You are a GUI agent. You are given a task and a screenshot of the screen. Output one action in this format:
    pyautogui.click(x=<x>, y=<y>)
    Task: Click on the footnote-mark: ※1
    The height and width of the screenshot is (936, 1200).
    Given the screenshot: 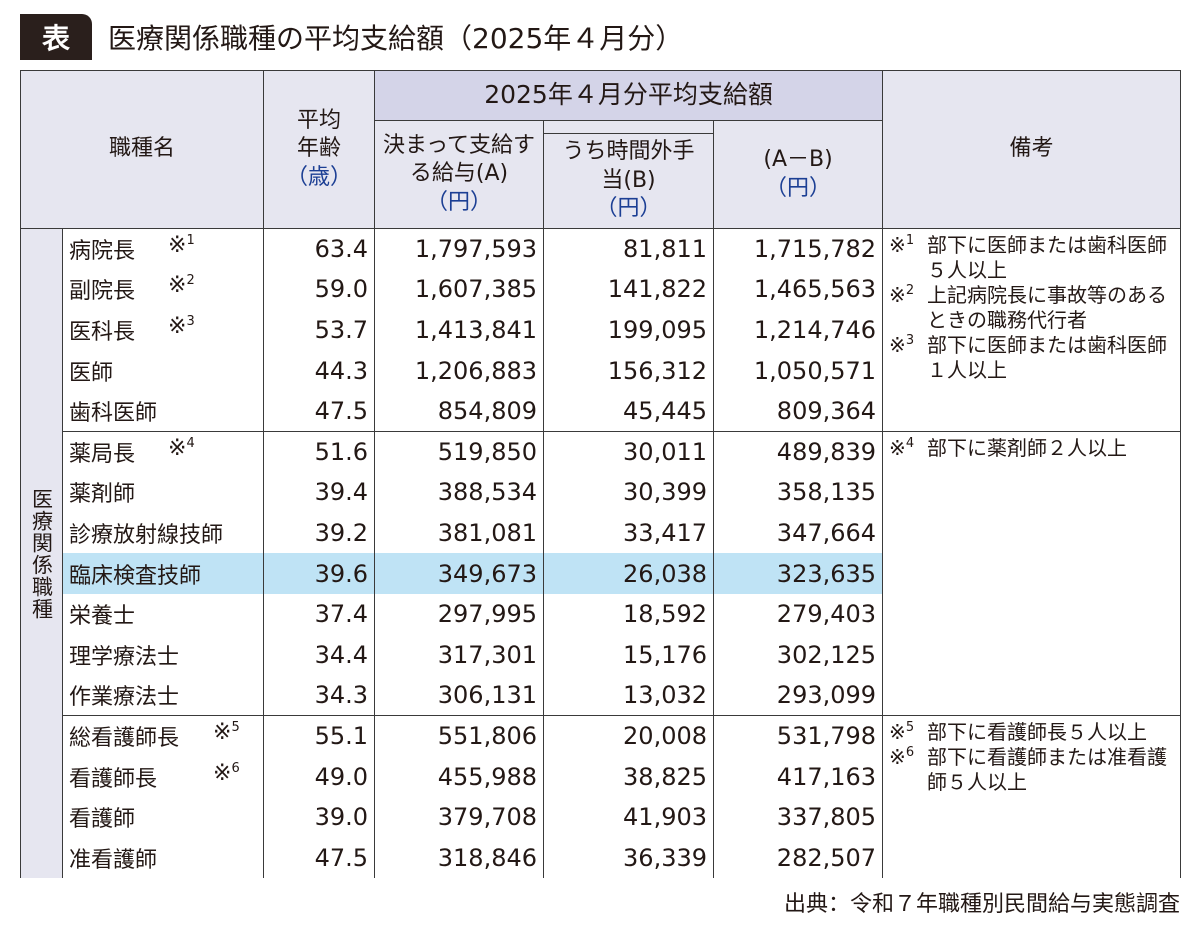 What is the action you would take?
    pyautogui.click(x=181, y=246)
    